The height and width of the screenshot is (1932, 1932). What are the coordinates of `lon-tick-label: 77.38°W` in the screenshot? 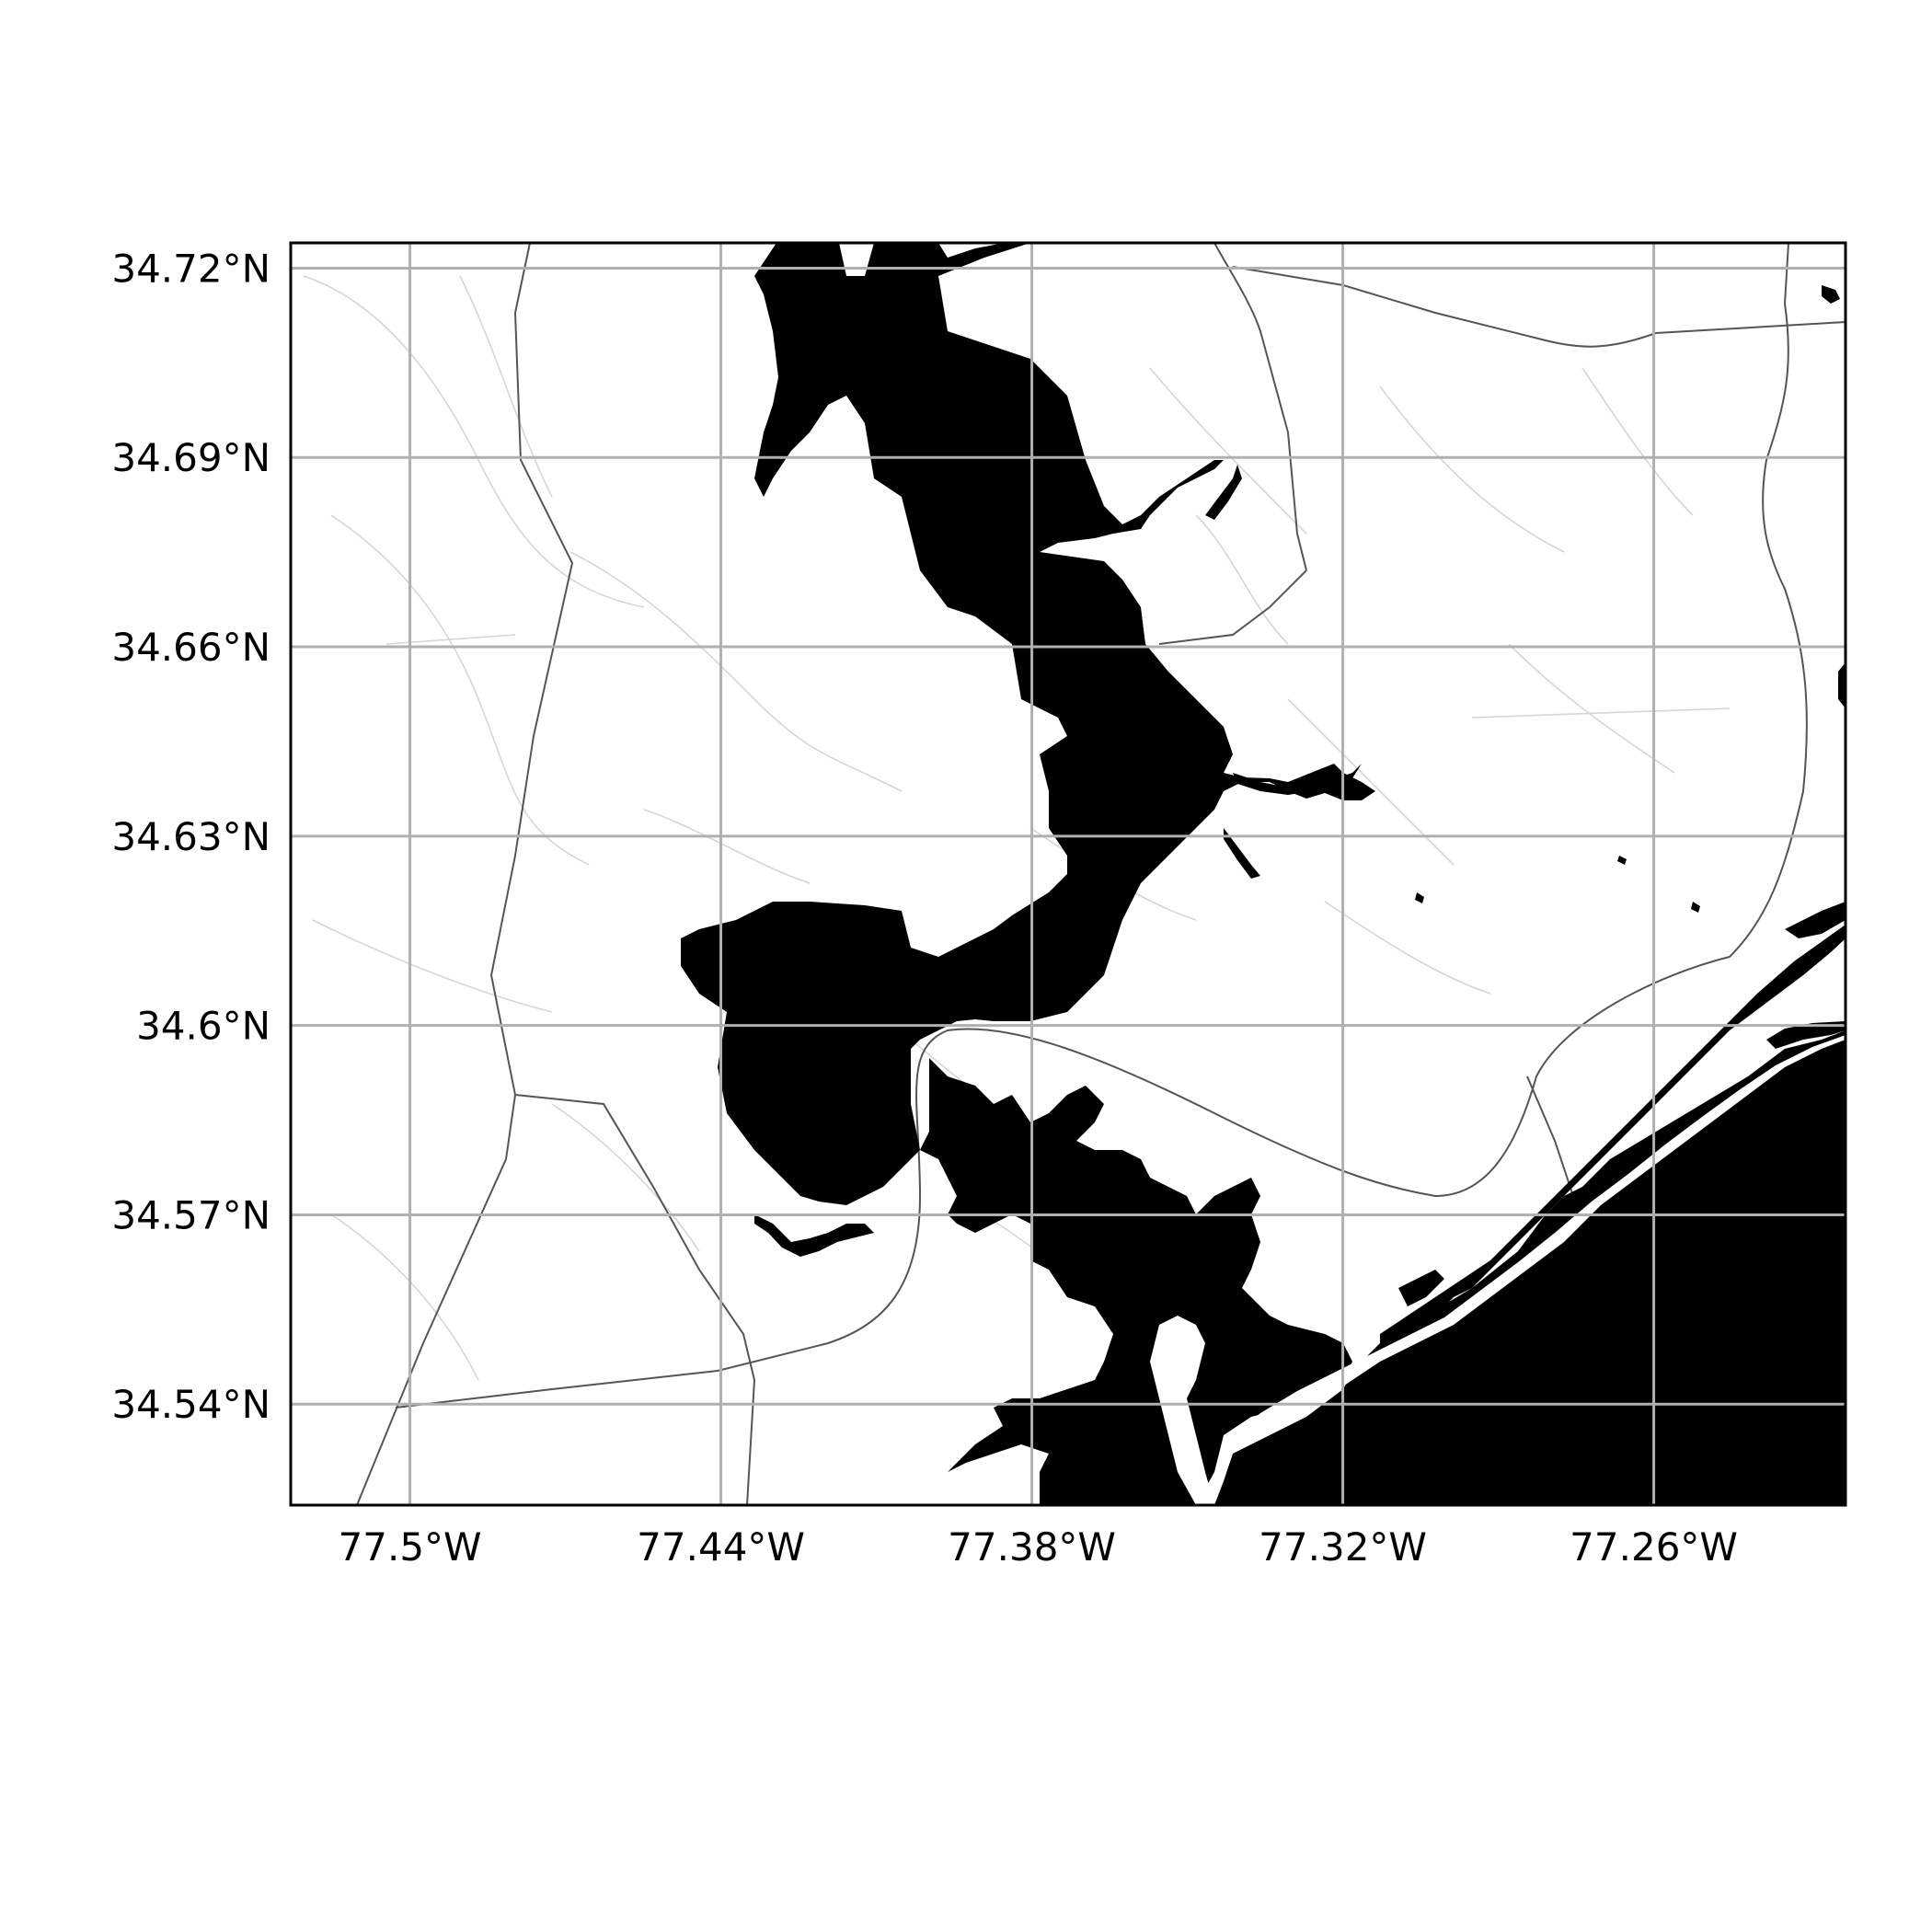 It's located at (1032, 1547).